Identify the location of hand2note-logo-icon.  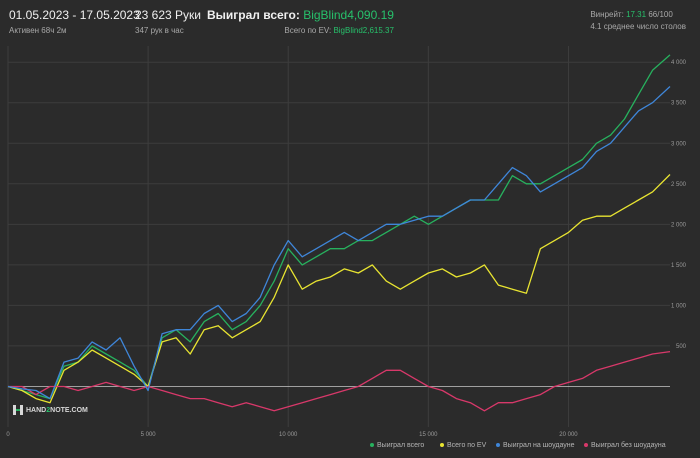
(18, 410).